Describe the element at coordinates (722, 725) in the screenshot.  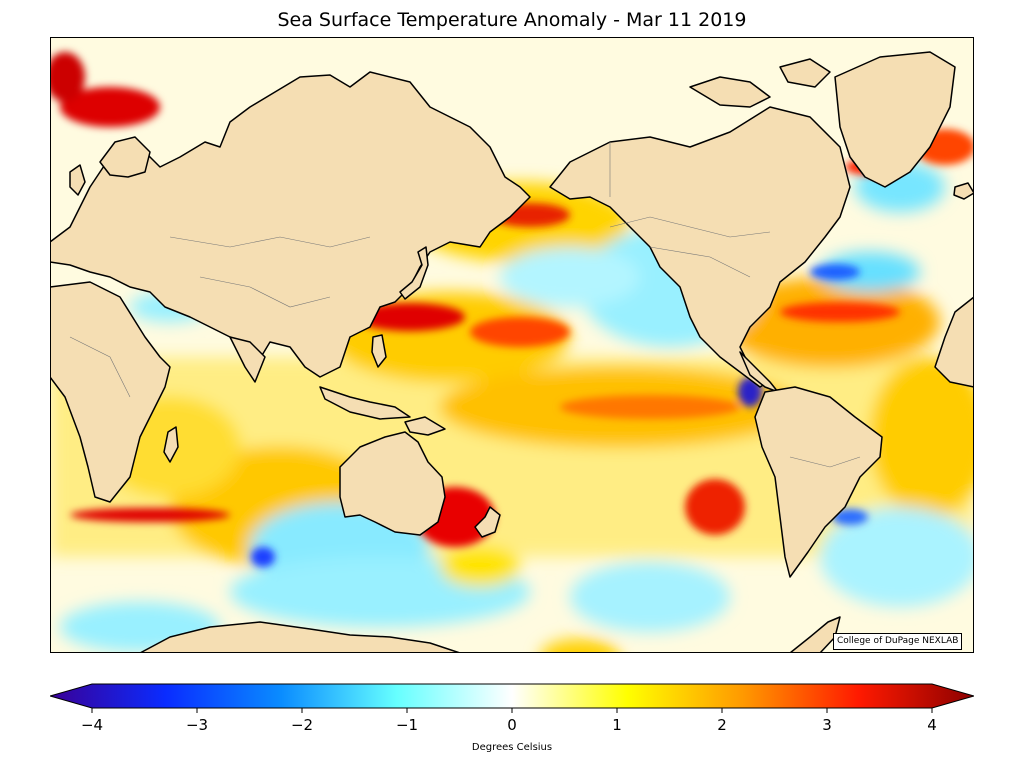
I see `colorbar-tick-label: 2` at that location.